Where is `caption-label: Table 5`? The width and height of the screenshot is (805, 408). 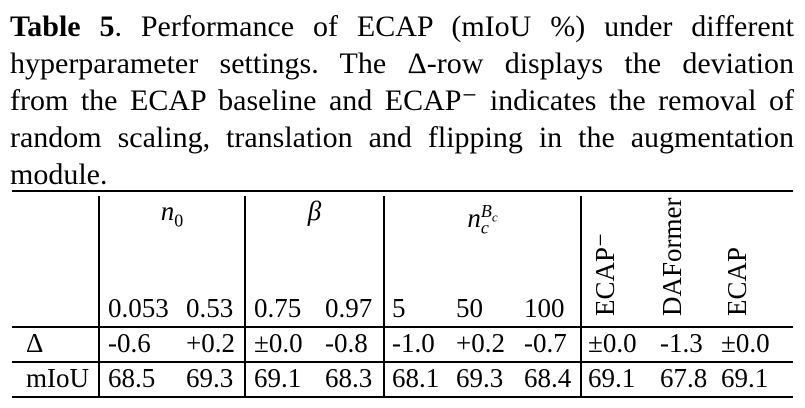
caption-label: Table 5 is located at coordinates (62, 26).